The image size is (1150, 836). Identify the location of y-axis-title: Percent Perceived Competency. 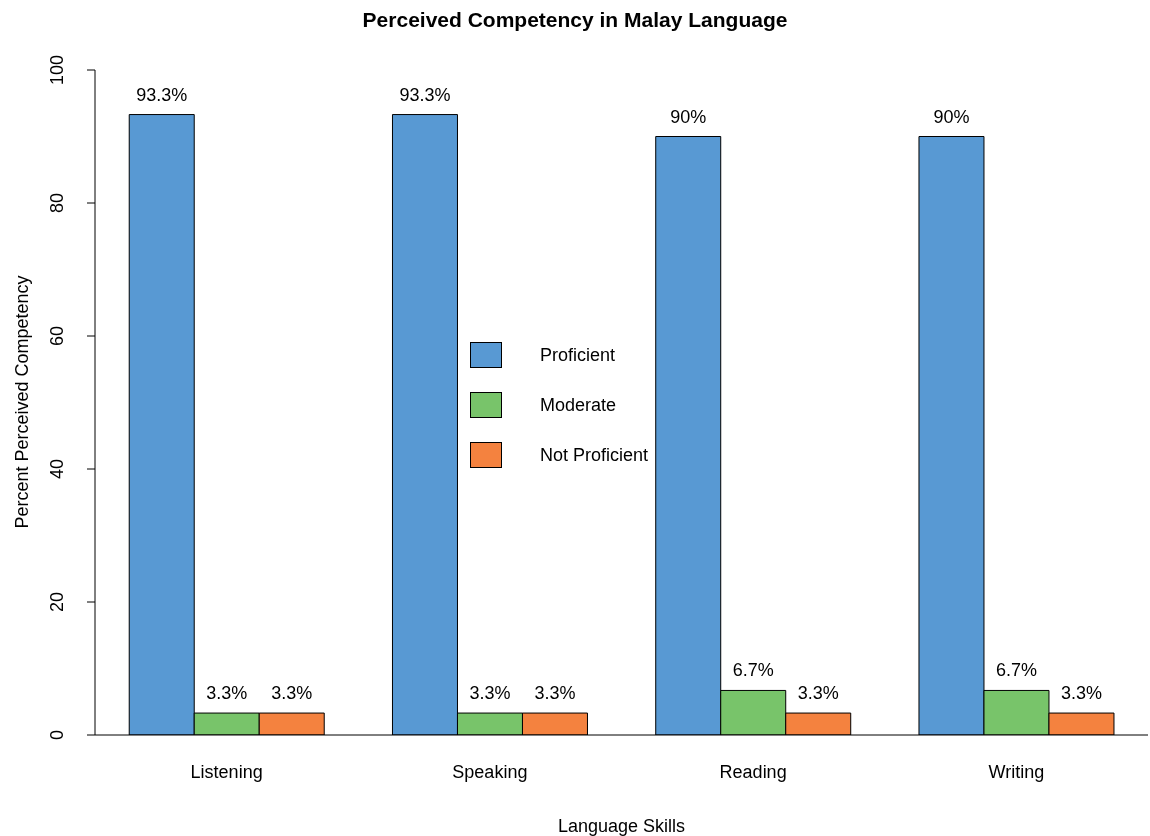
(22, 402).